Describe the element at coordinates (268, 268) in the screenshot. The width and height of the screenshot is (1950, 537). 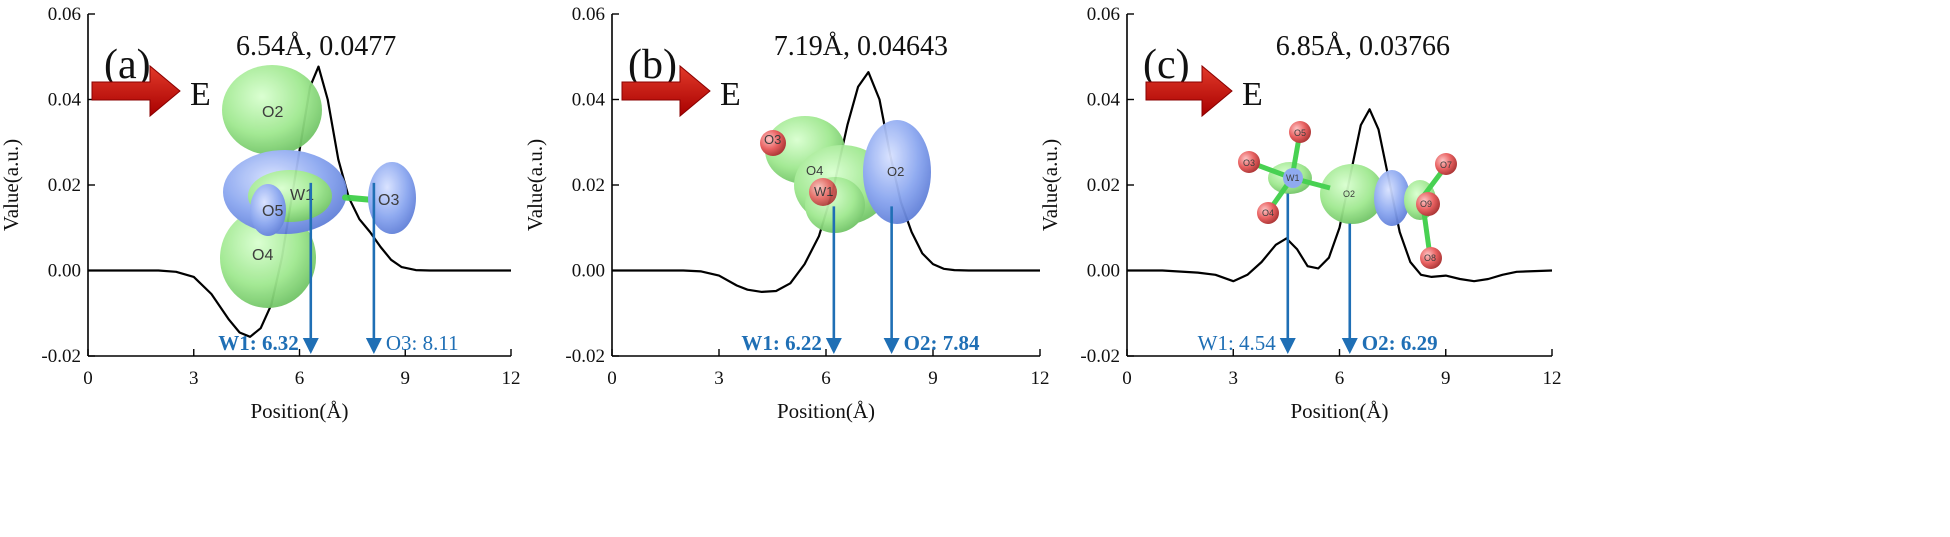
I see `atom-marker: W1: 6.32` at that location.